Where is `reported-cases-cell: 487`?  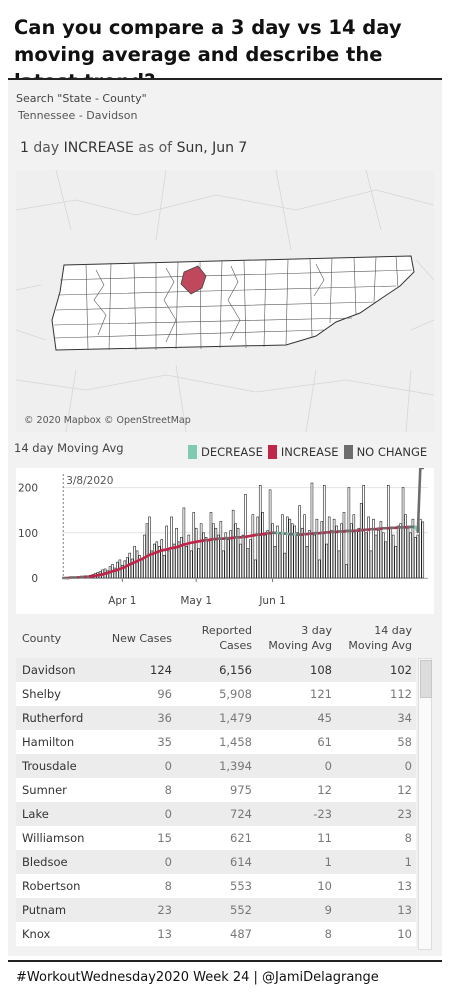
reported-cases-cell: 487 is located at coordinates (241, 934).